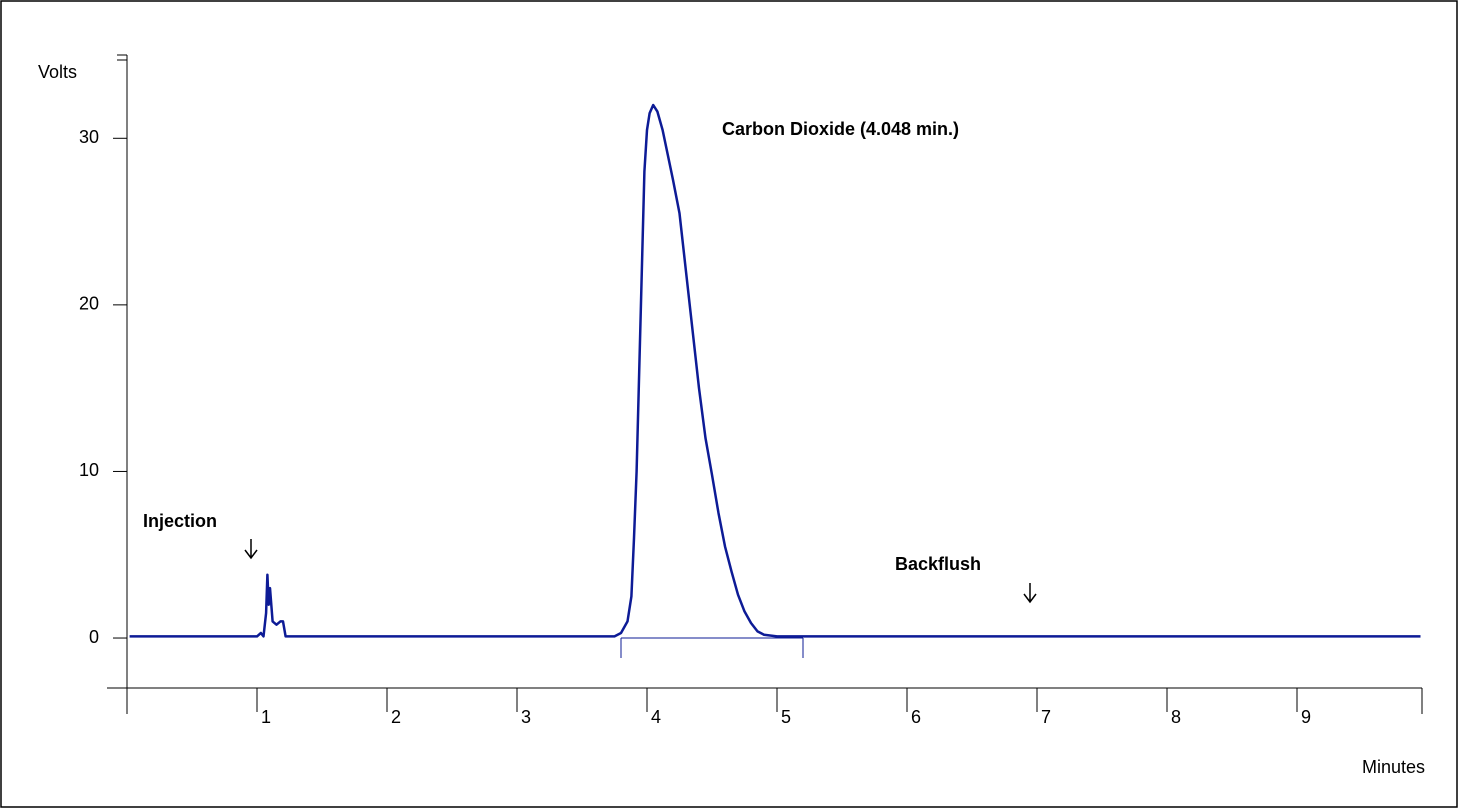 The height and width of the screenshot is (810, 1460). I want to click on x-axis-label: Minutes, so click(1393, 767).